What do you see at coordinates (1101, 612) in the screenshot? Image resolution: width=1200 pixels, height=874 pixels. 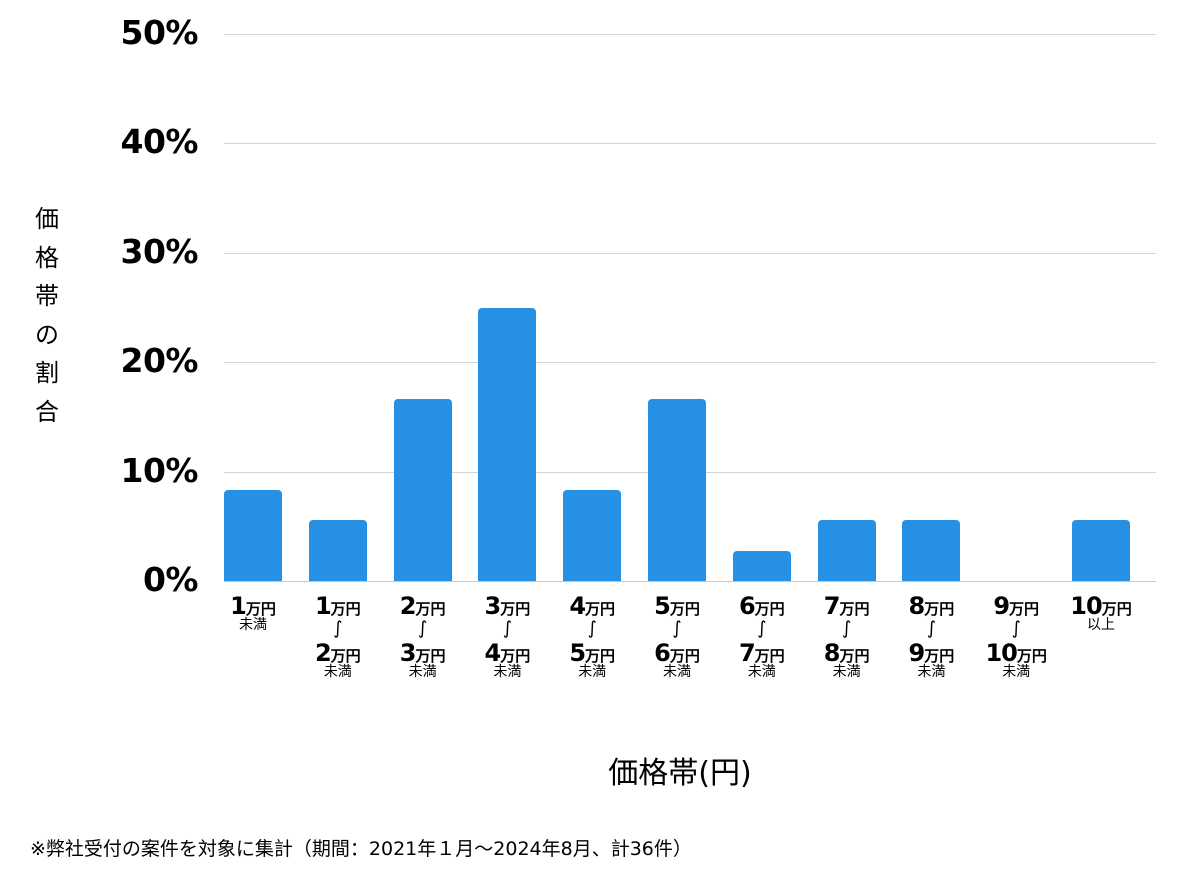 I see `x-category-label: 10万円 以上` at bounding box center [1101, 612].